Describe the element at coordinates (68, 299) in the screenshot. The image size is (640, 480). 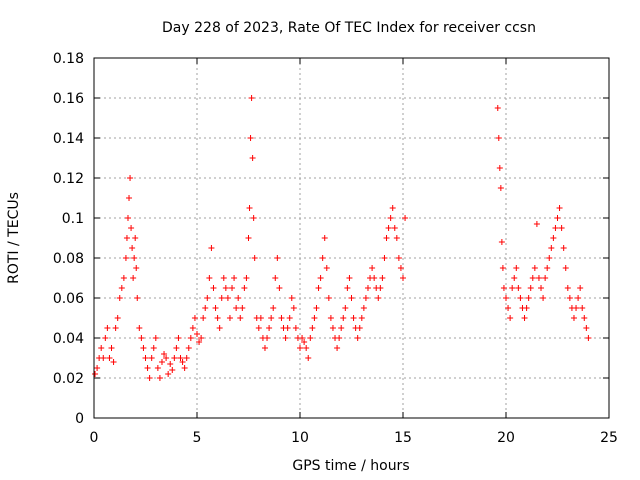
I see `y-tick-label: 0.06` at that location.